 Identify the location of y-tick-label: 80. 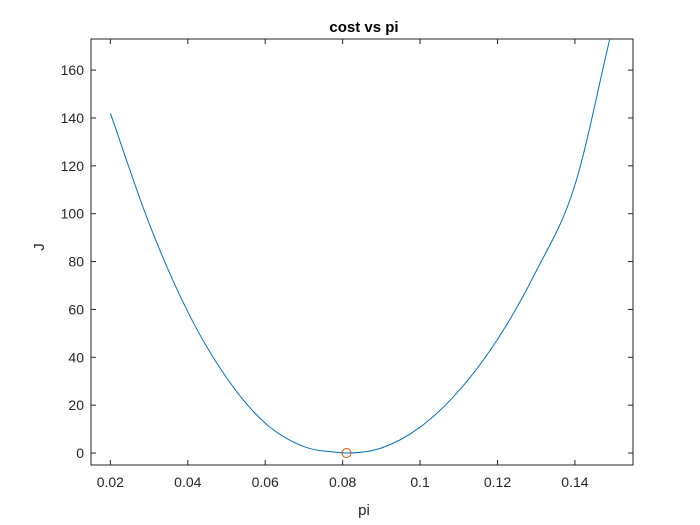
(76, 262).